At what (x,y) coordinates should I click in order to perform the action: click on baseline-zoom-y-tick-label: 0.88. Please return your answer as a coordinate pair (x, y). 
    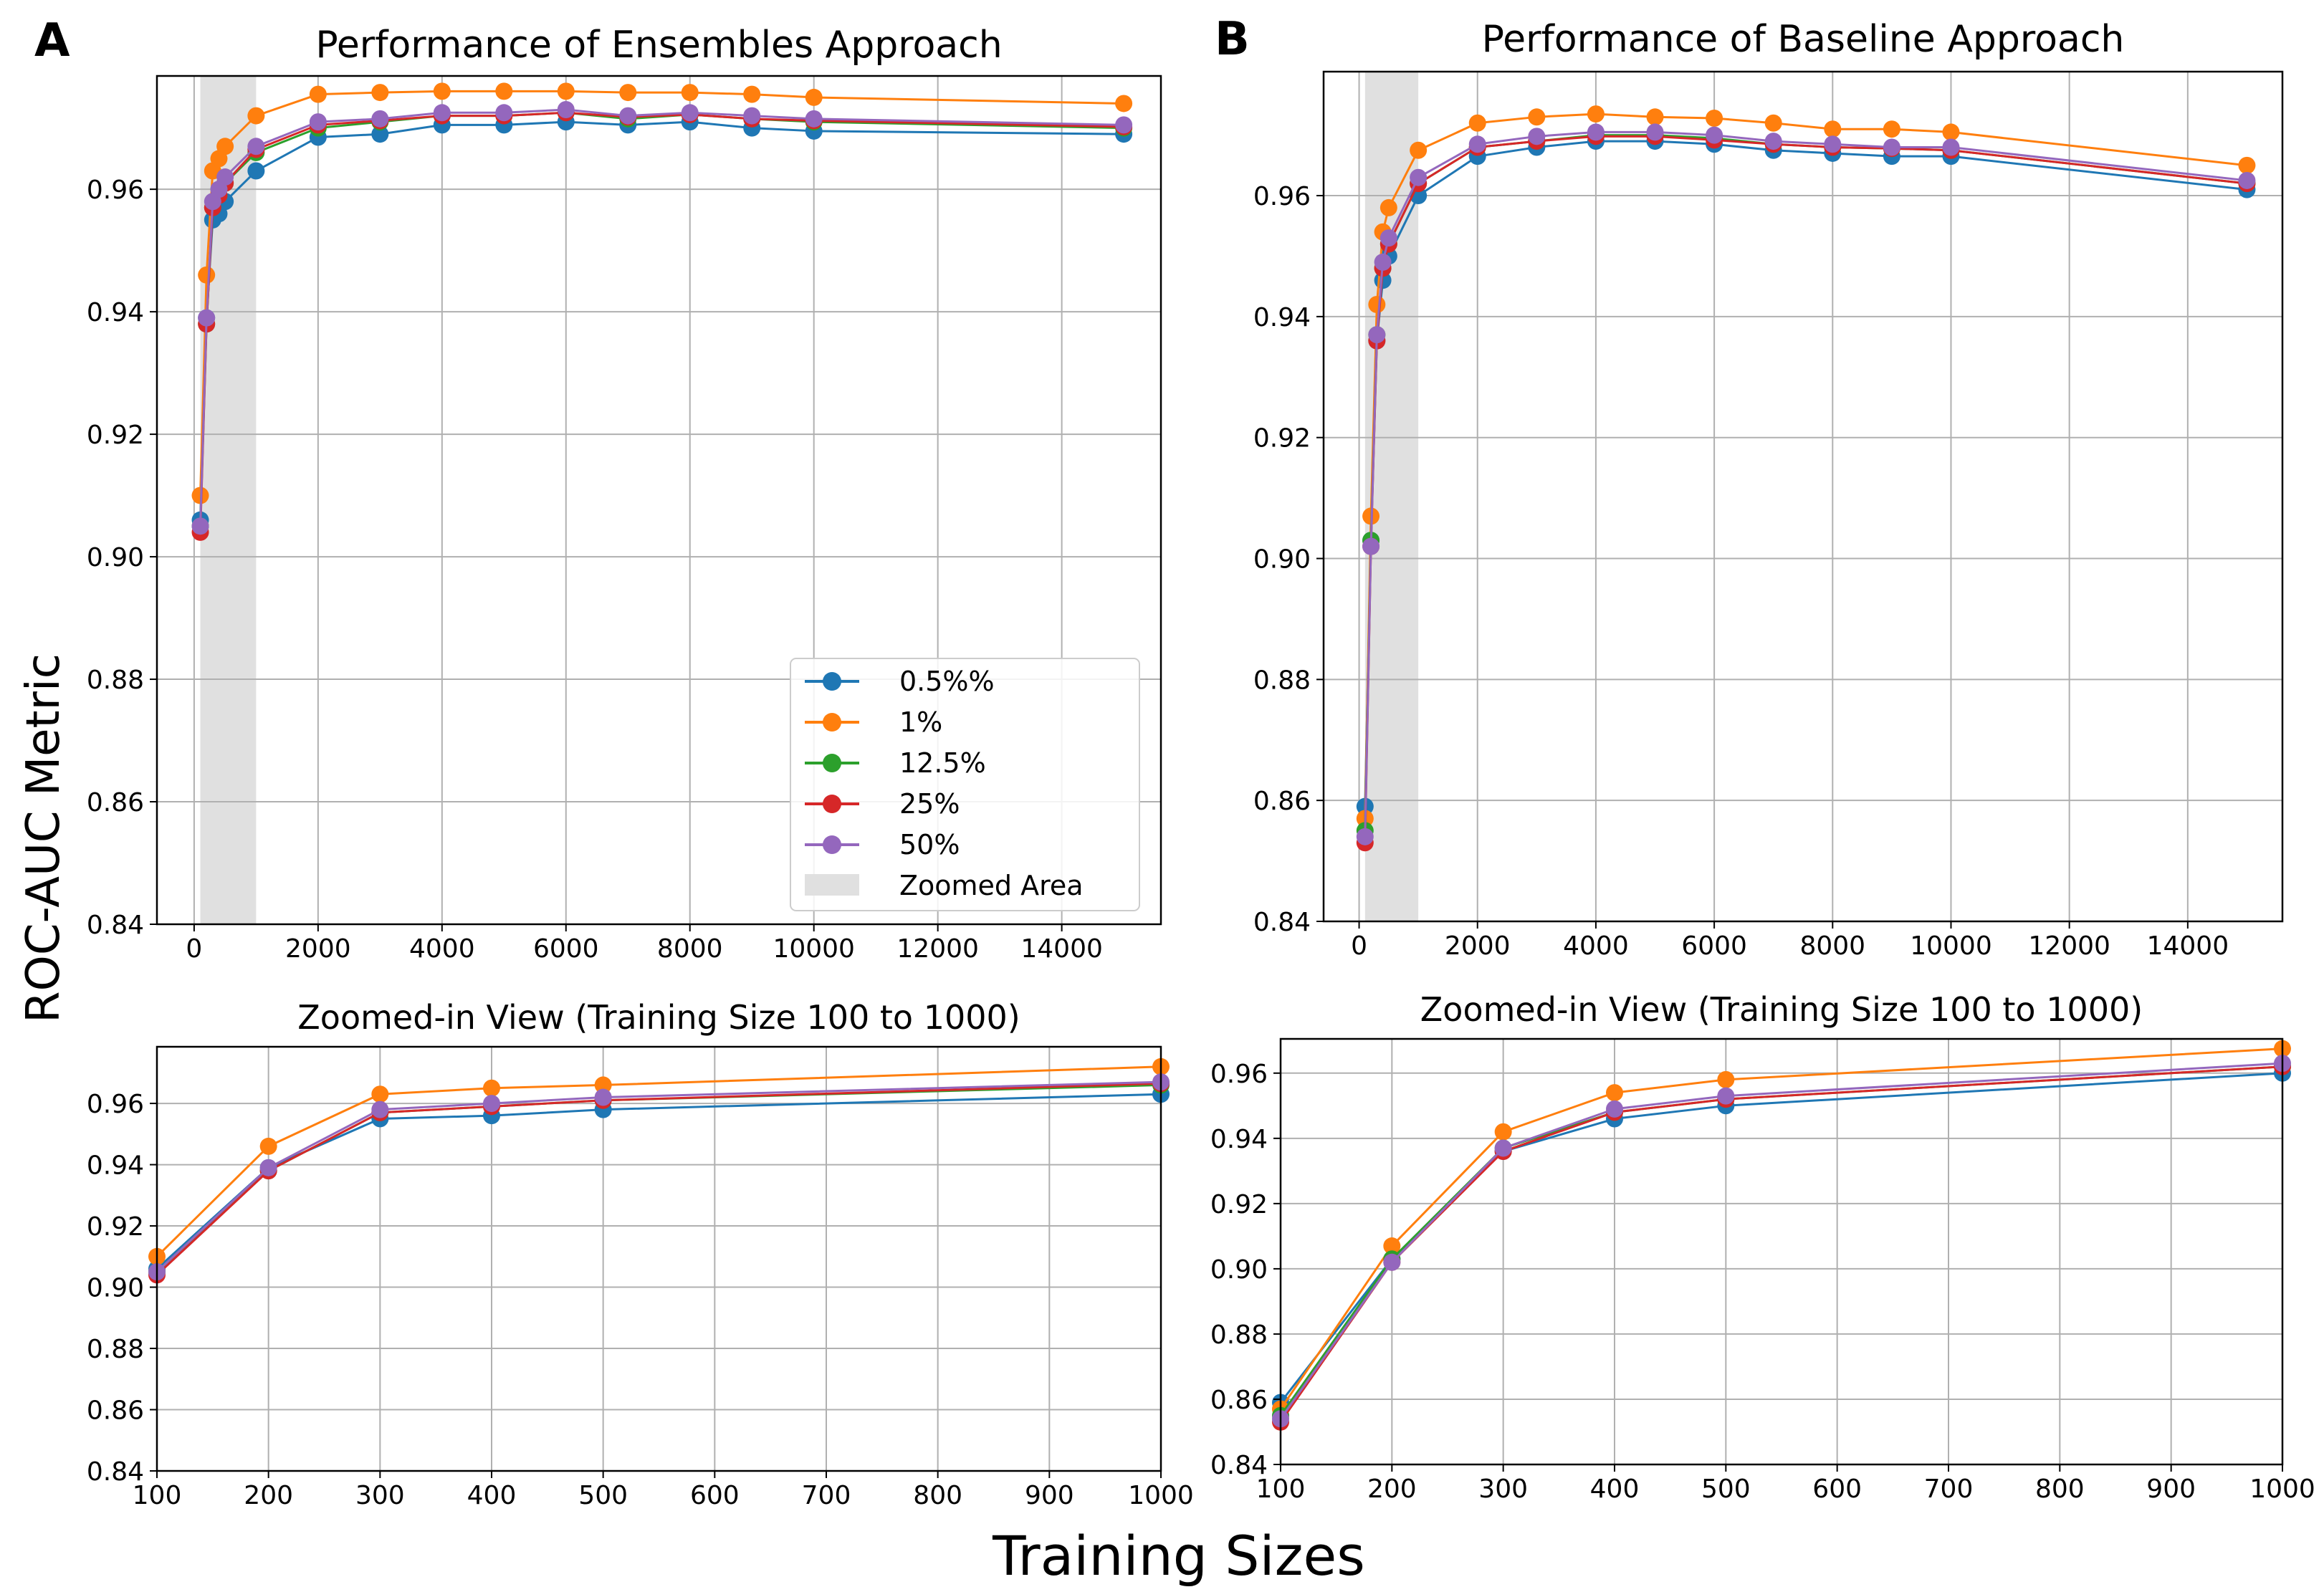
    Looking at the image, I should click on (1239, 1335).